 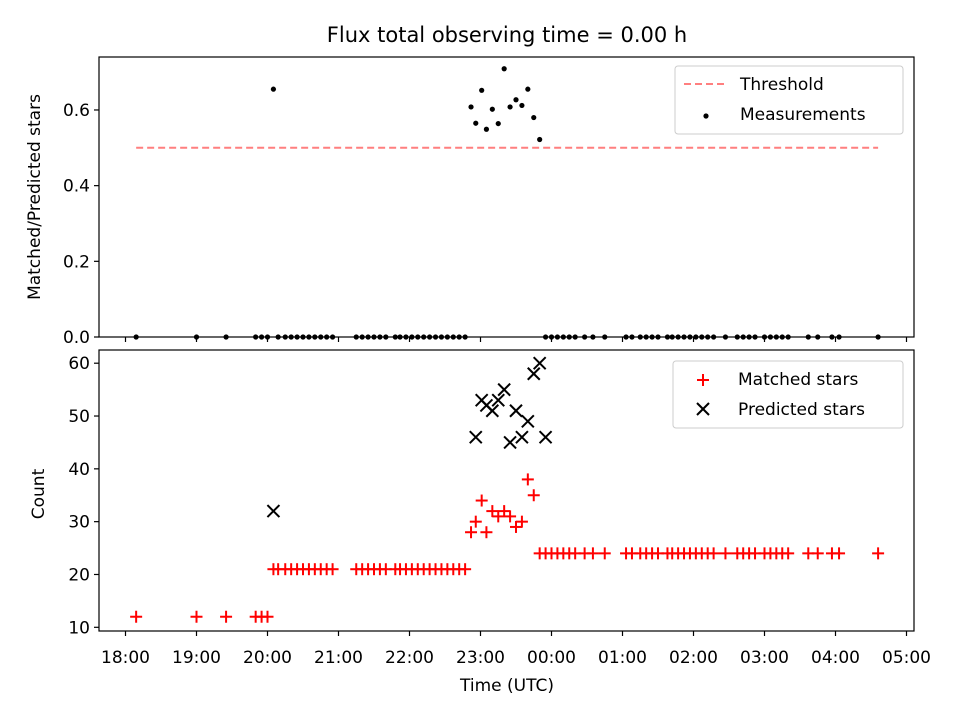 I want to click on x-tick-label: 19:00, so click(x=196, y=658).